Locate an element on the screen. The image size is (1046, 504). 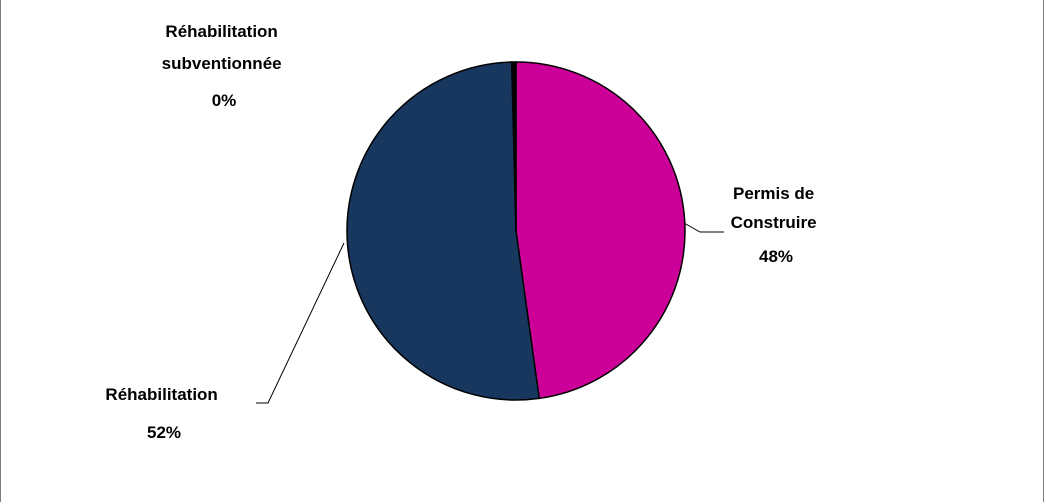
label-subv-line-1: Réhabilitation is located at coordinates (221, 31).